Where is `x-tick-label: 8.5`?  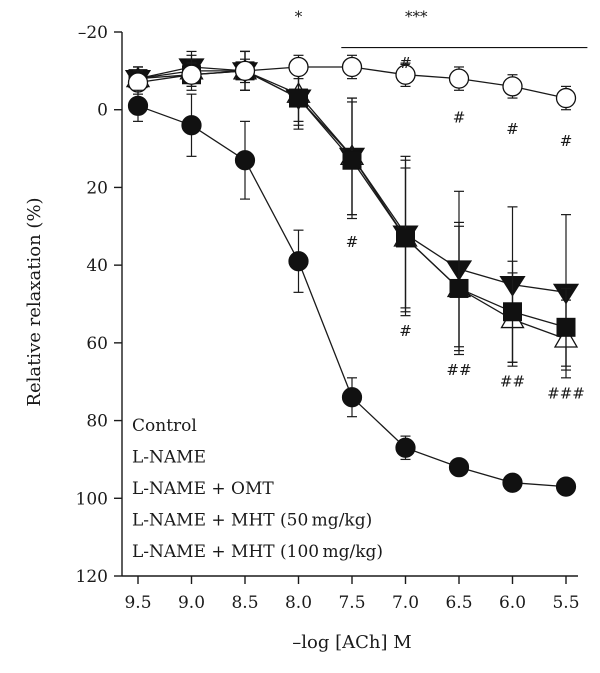
x-tick-label: 8.5 is located at coordinates (244, 603).